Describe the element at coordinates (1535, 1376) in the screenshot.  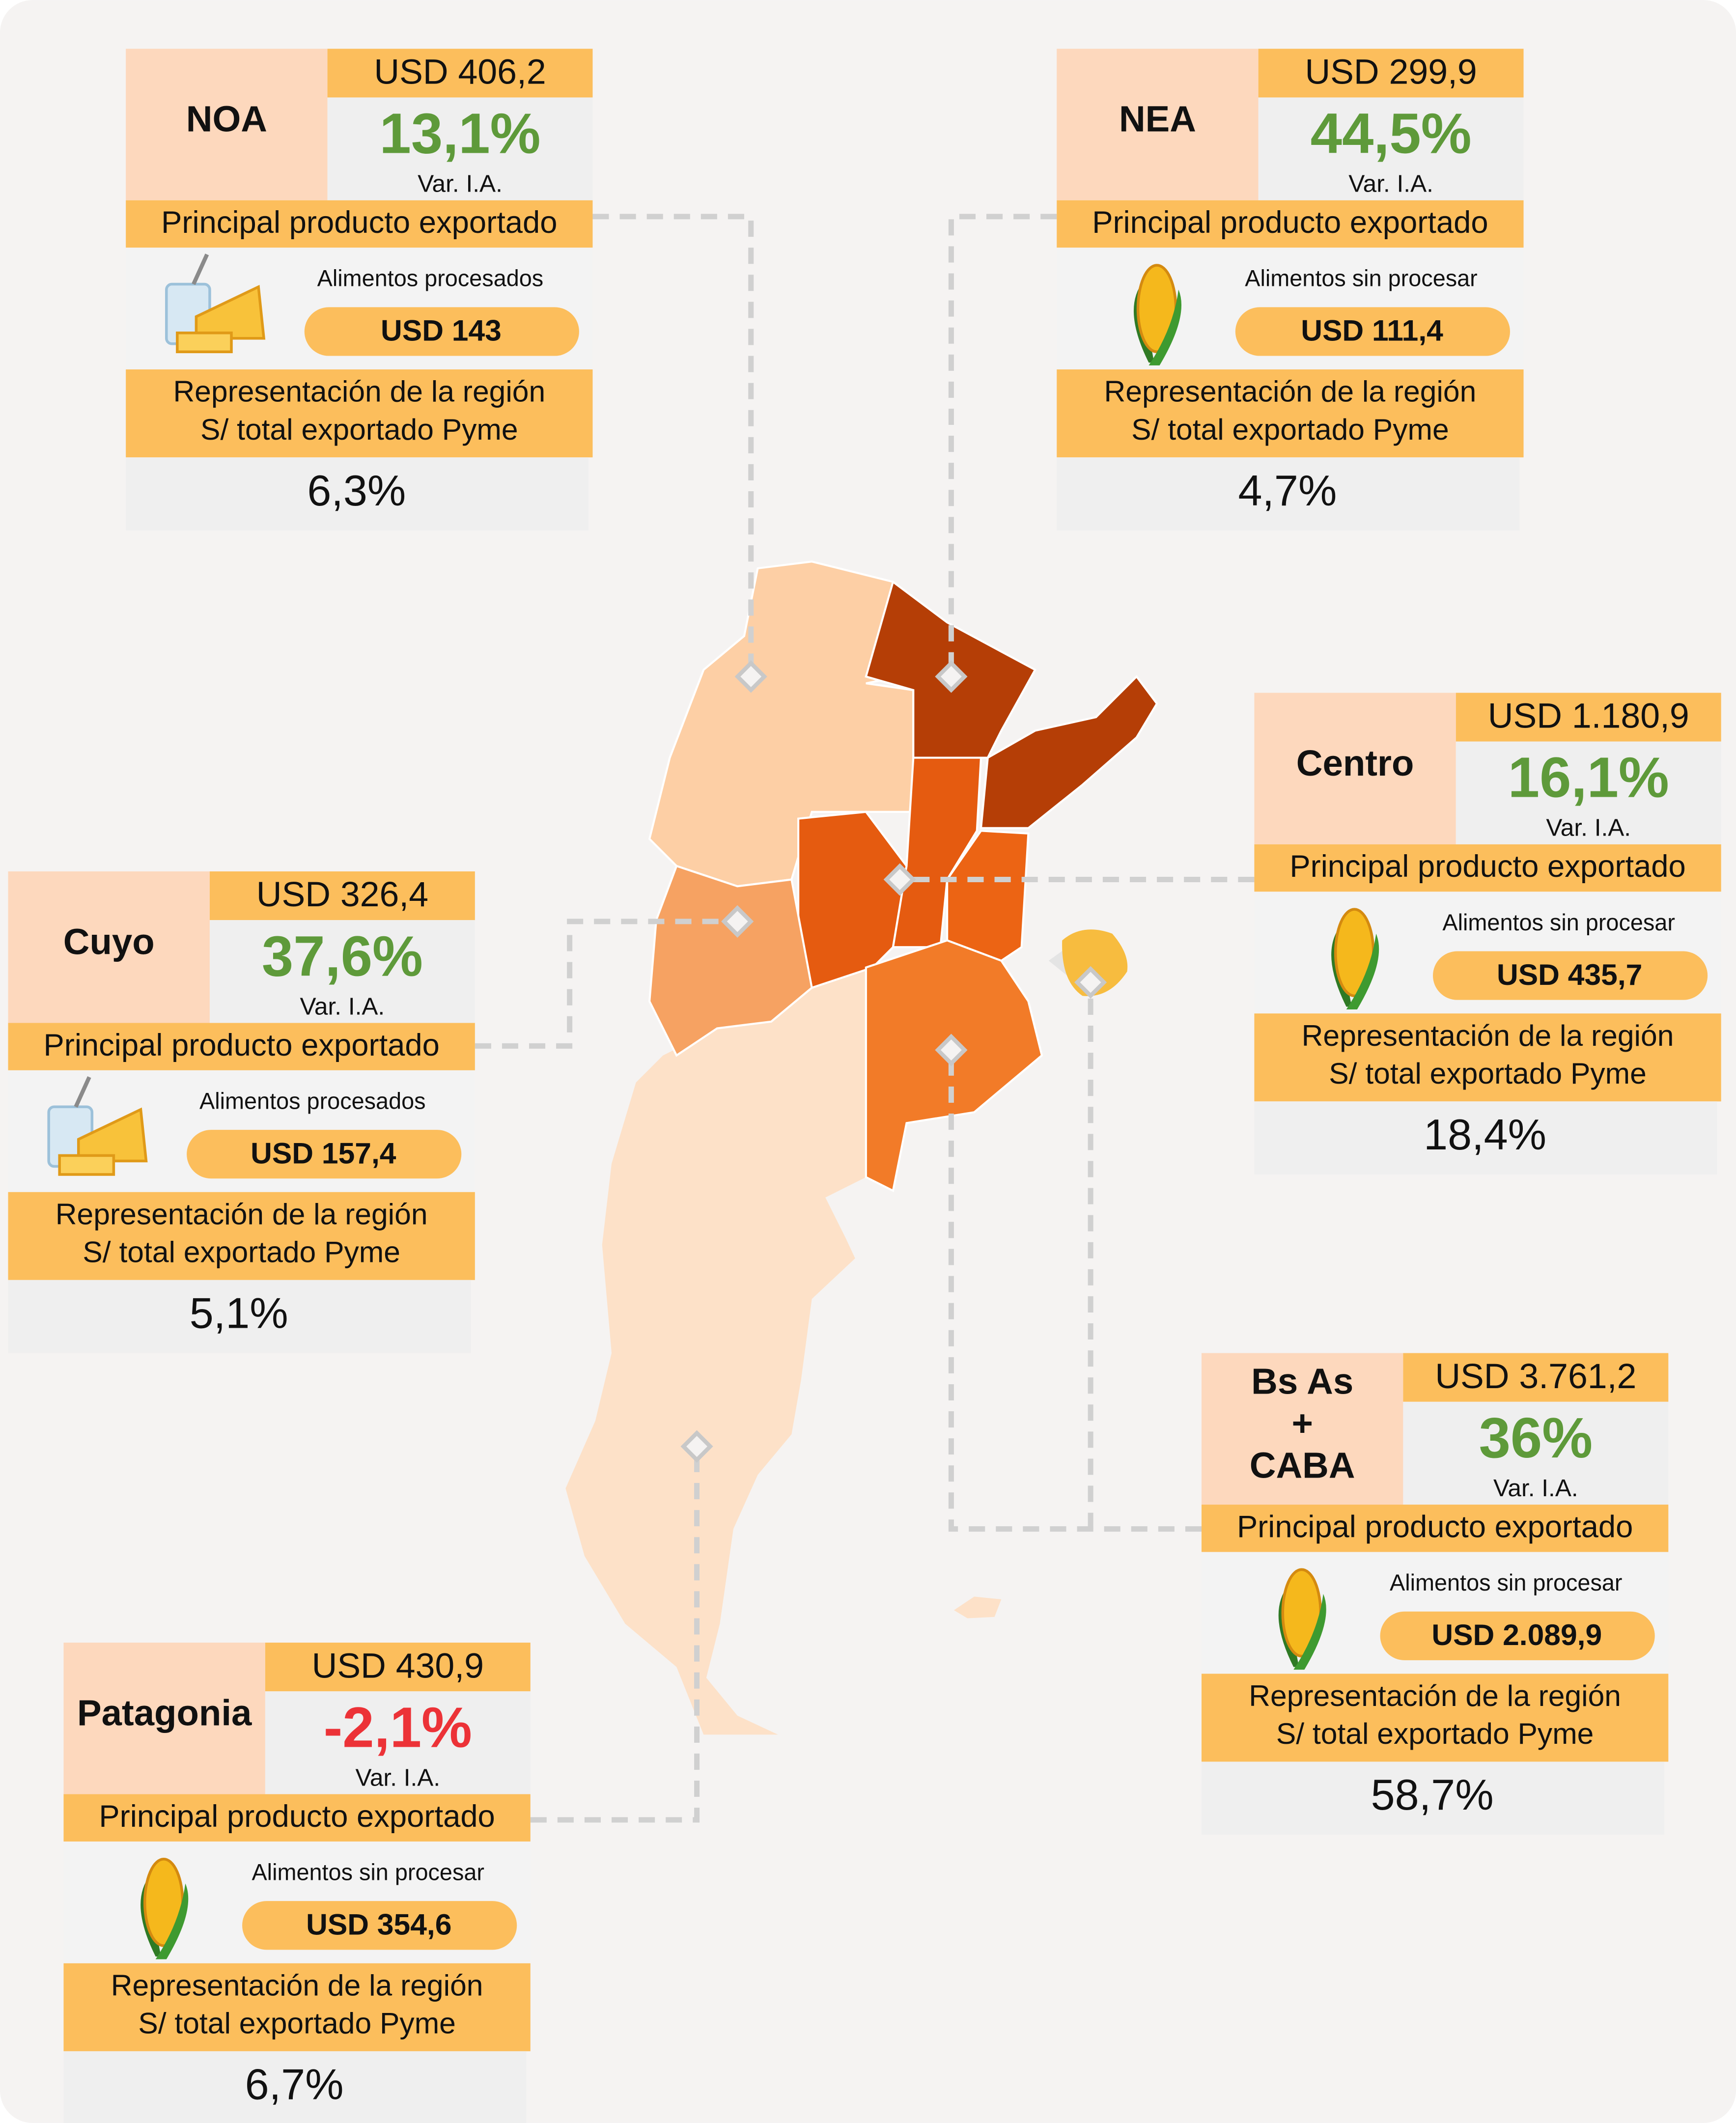
I see `total: USD 3.761,2` at that location.